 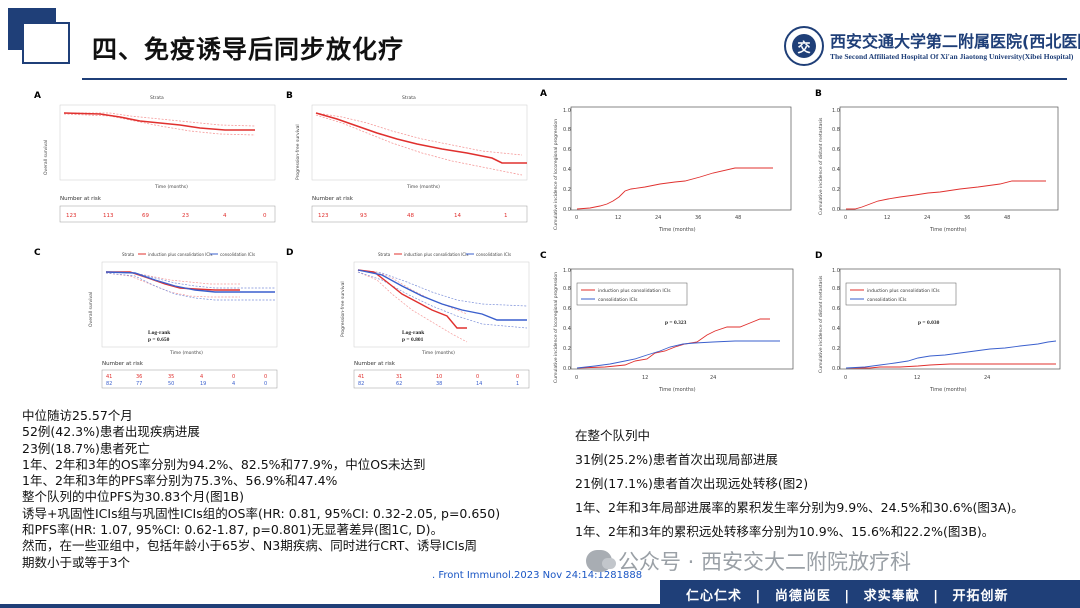 I want to click on legend-box, so click(x=901, y=294).